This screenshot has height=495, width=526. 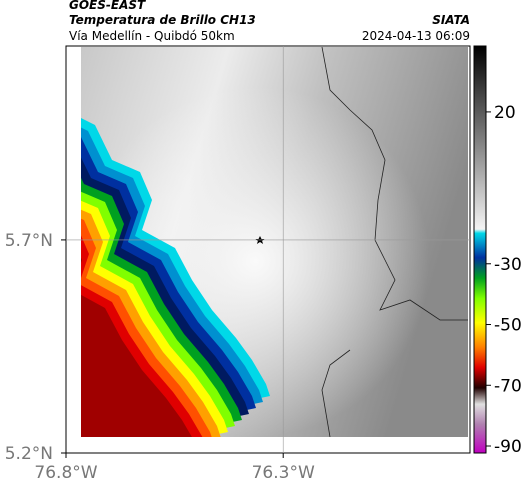 I want to click on cloud-layer, so click(x=136, y=347).